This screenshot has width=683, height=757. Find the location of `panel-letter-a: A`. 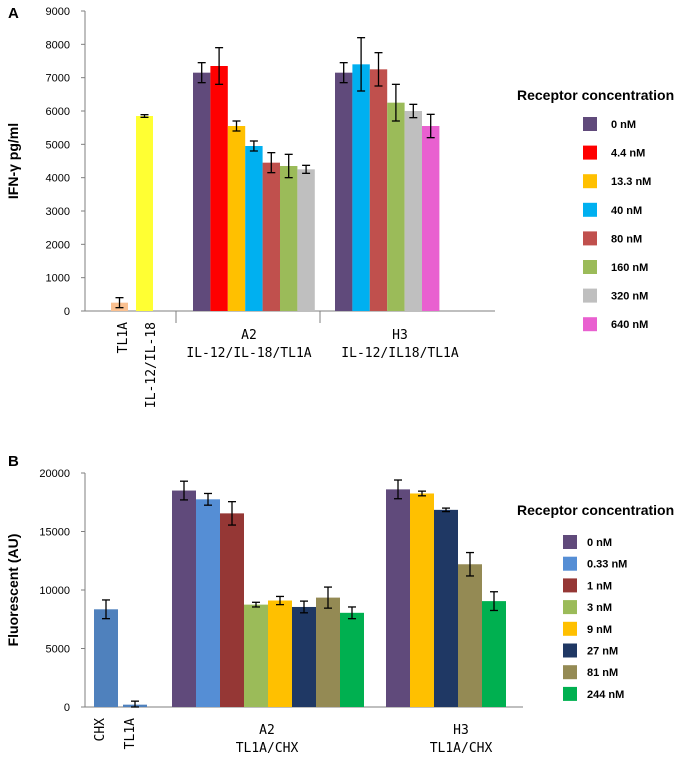

panel-letter-a: A is located at coordinates (13, 13).